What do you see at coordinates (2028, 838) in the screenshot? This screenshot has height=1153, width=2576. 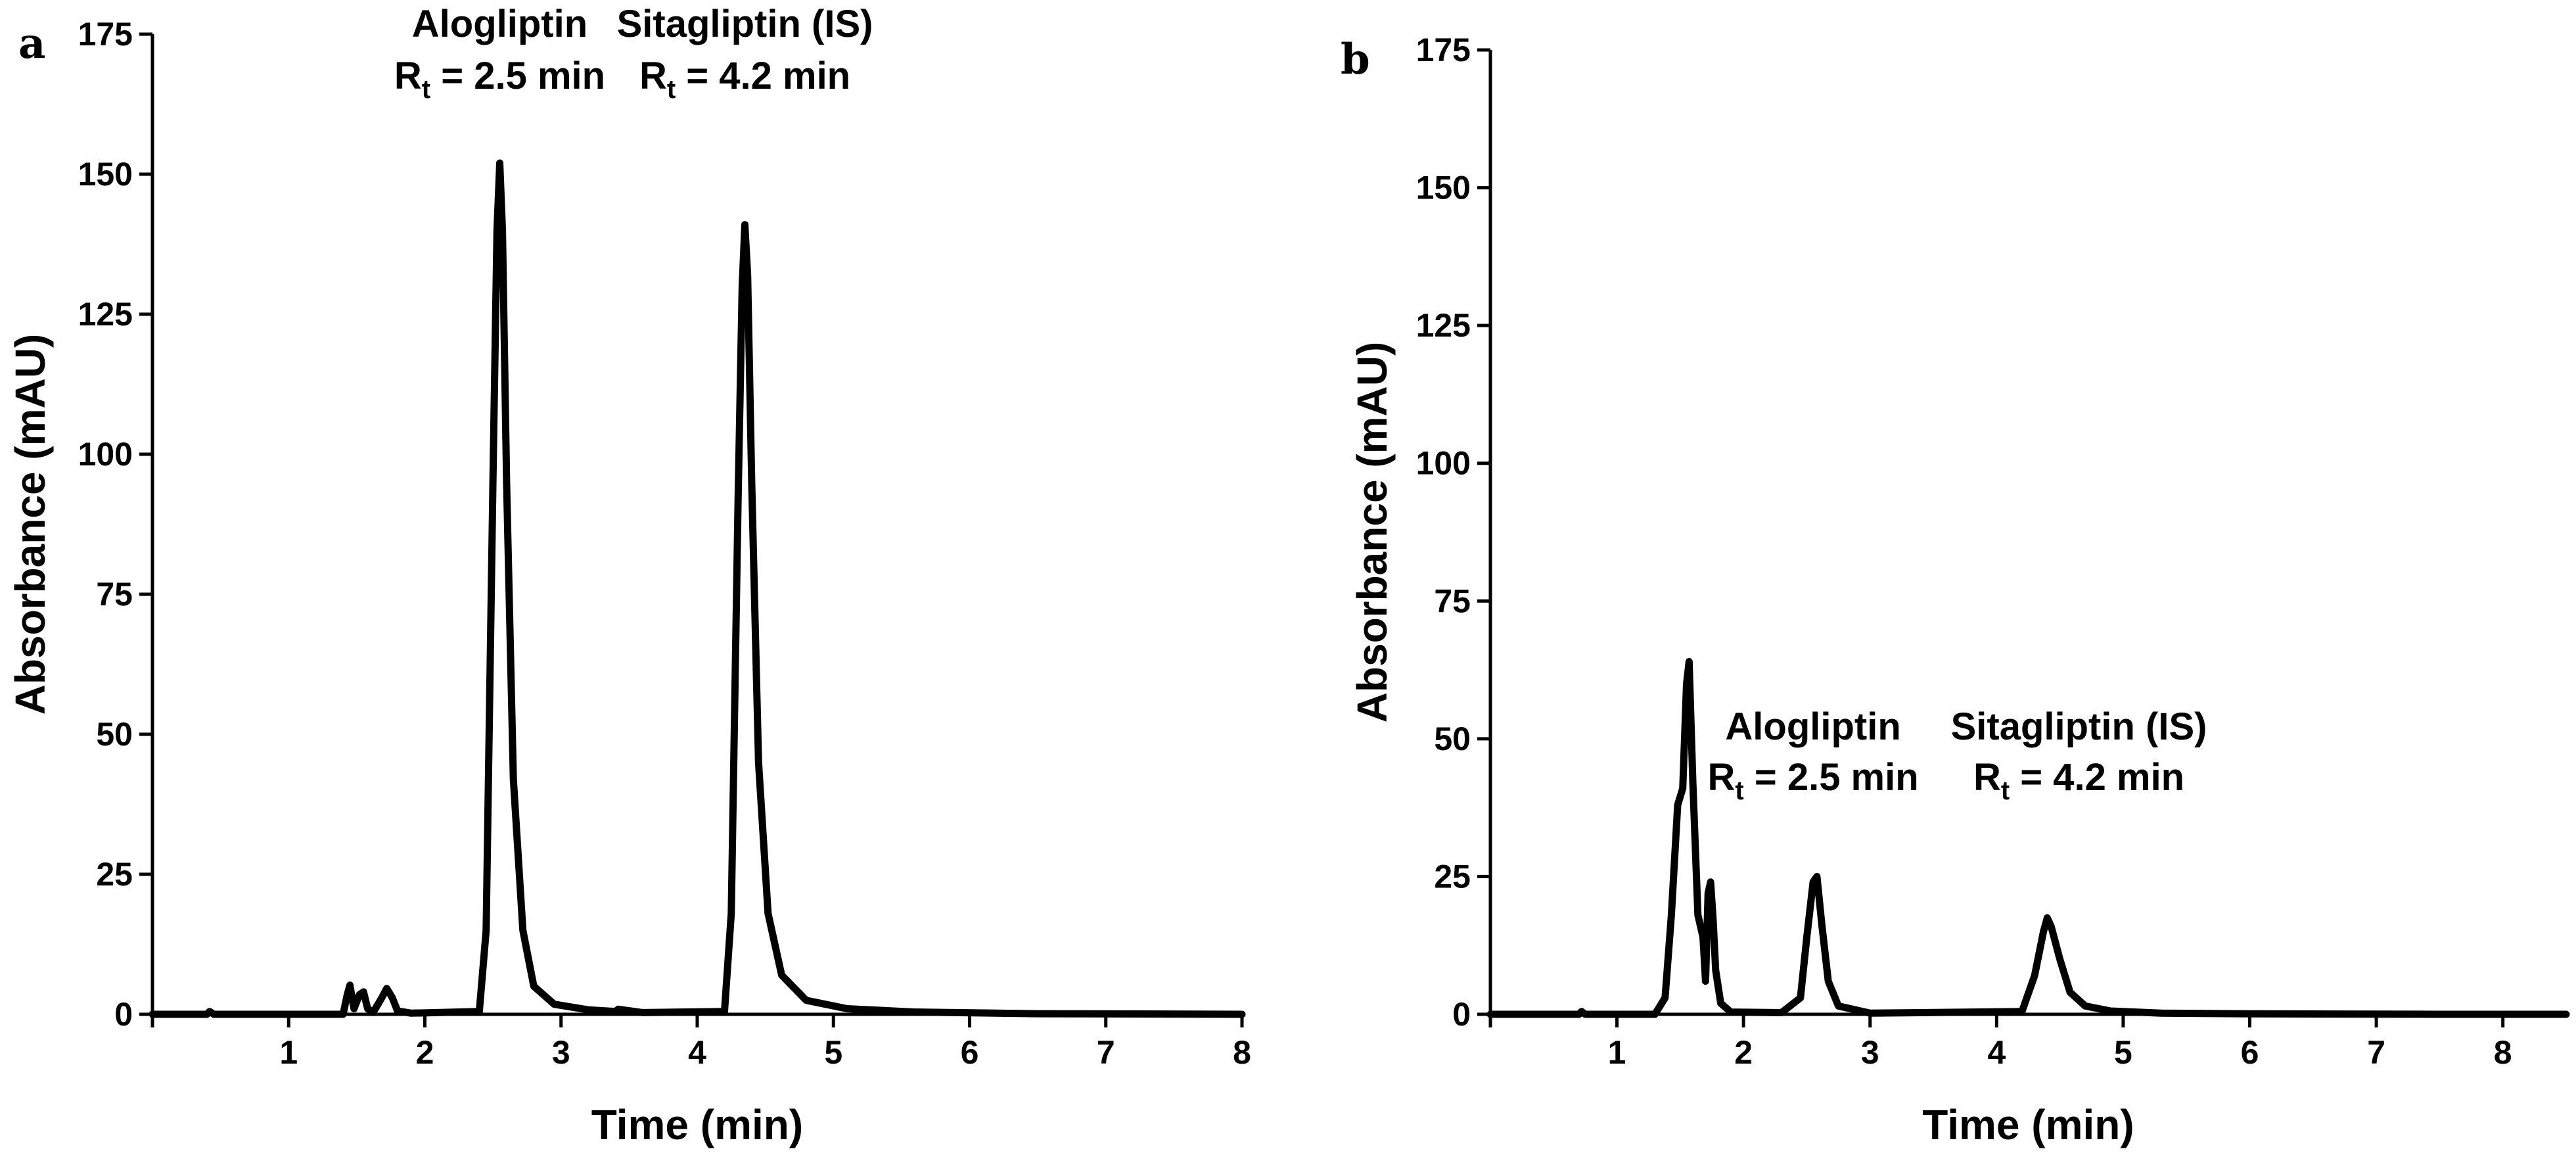 I see `chromatogram-b-line` at bounding box center [2028, 838].